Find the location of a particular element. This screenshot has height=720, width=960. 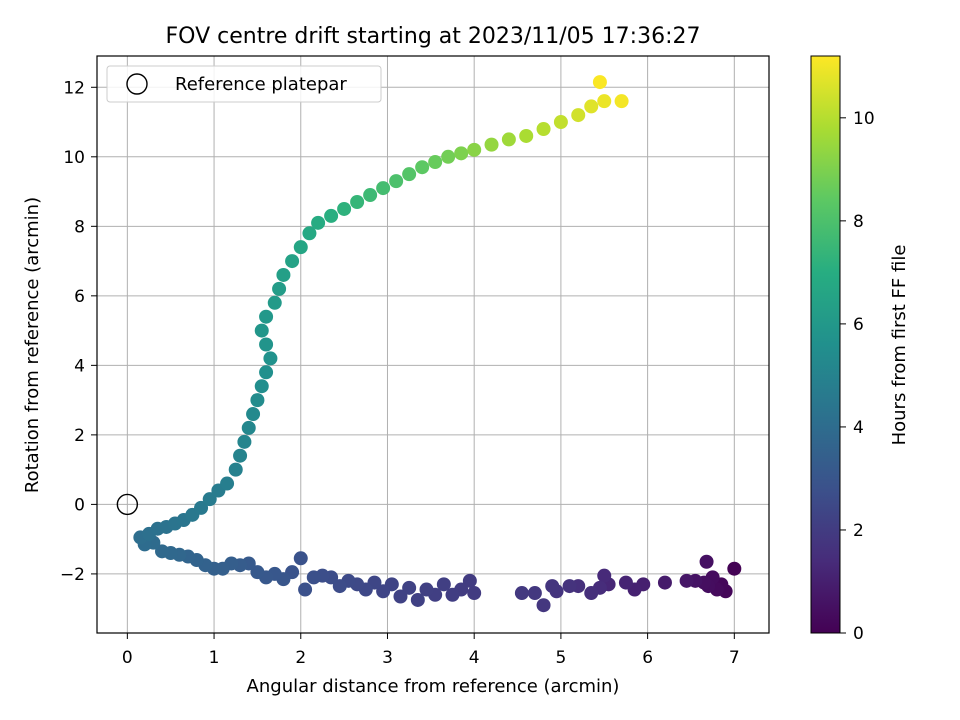

y-tick-label: 0 is located at coordinates (79, 505).